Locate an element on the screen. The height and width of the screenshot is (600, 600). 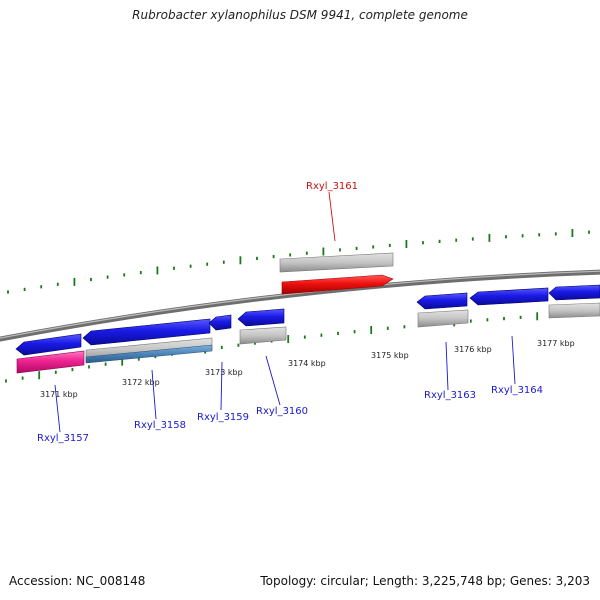
gene-label-rxyl-3157: Rxyl_3157 is located at coordinates (63, 438).